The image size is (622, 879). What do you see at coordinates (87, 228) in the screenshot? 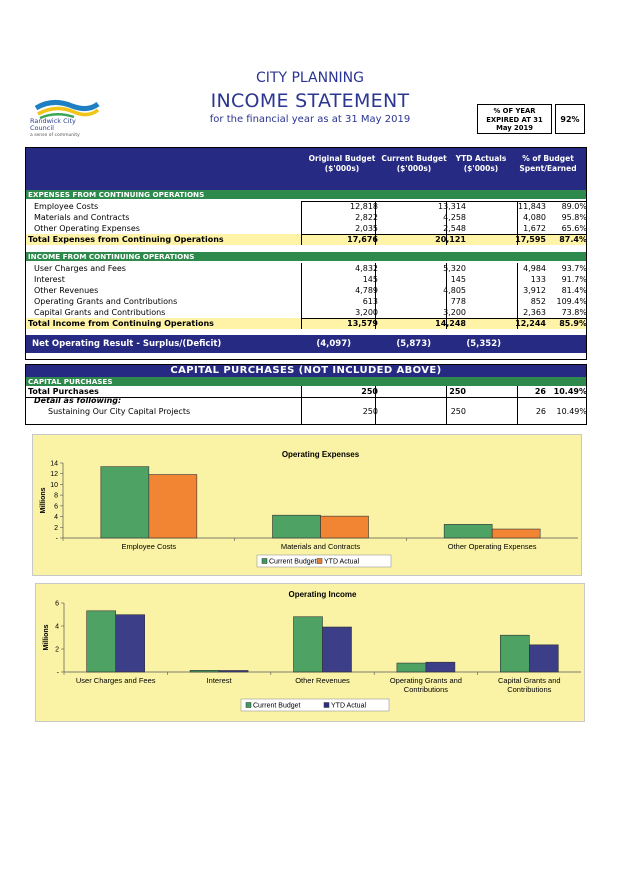
I see `expense-row-label: Other Operating Expenses` at bounding box center [87, 228].